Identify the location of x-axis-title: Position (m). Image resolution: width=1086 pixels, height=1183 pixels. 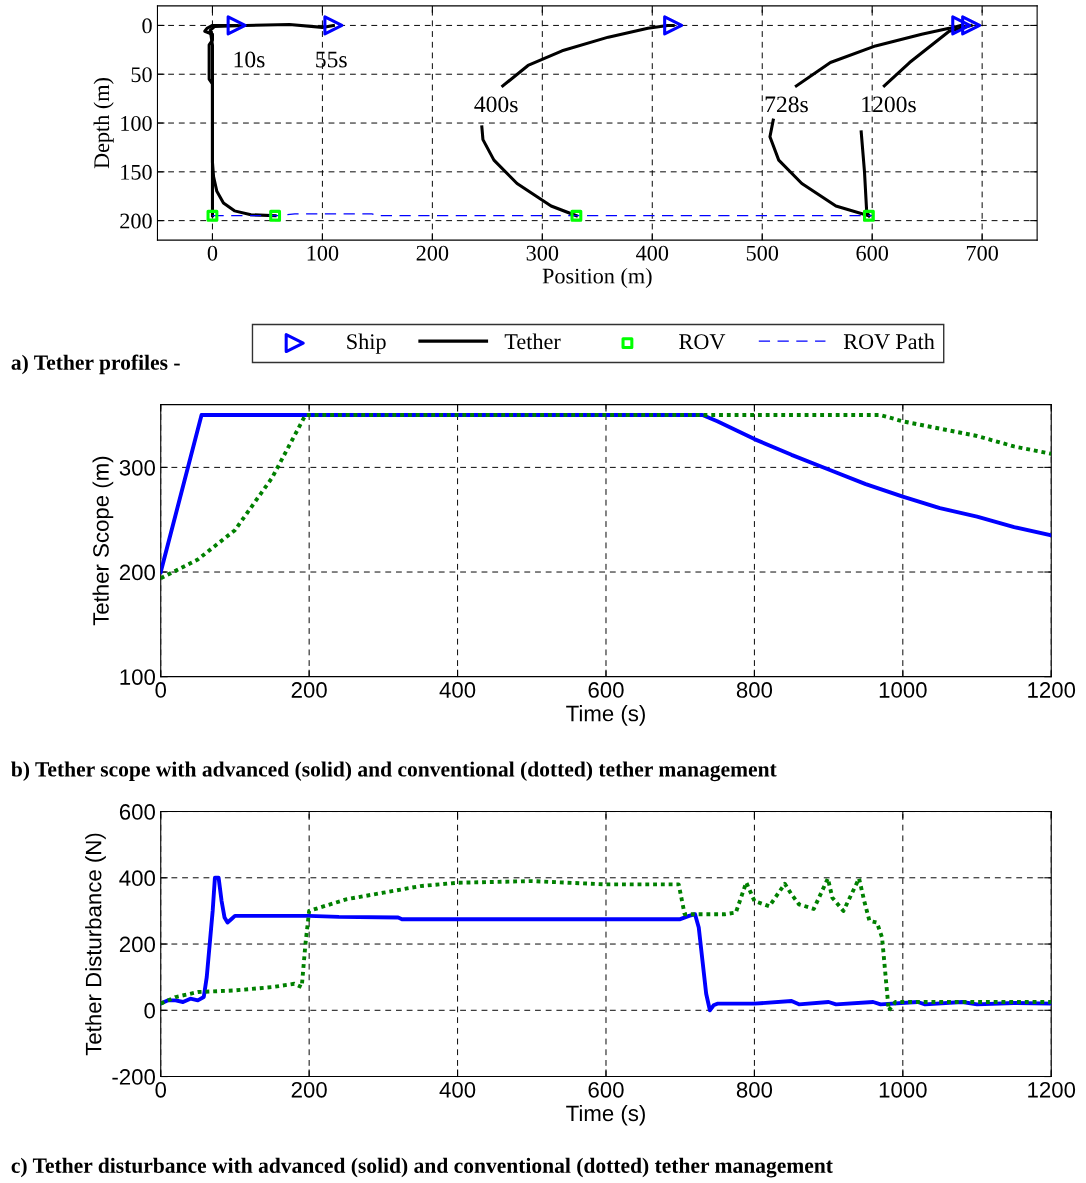
(597, 278).